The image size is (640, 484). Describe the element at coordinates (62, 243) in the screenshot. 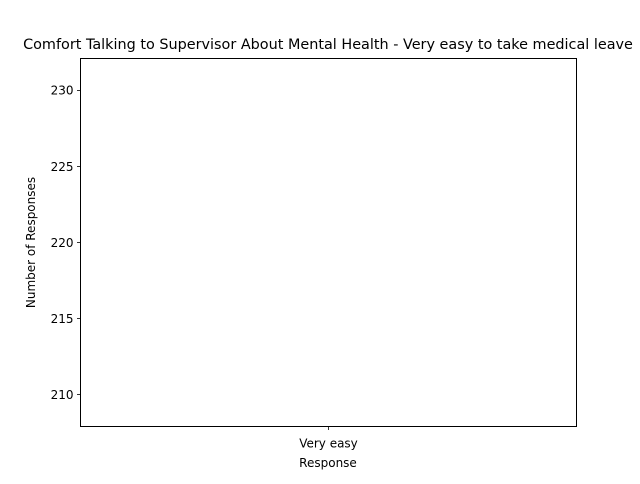

I see `y-tick-label: 220` at that location.